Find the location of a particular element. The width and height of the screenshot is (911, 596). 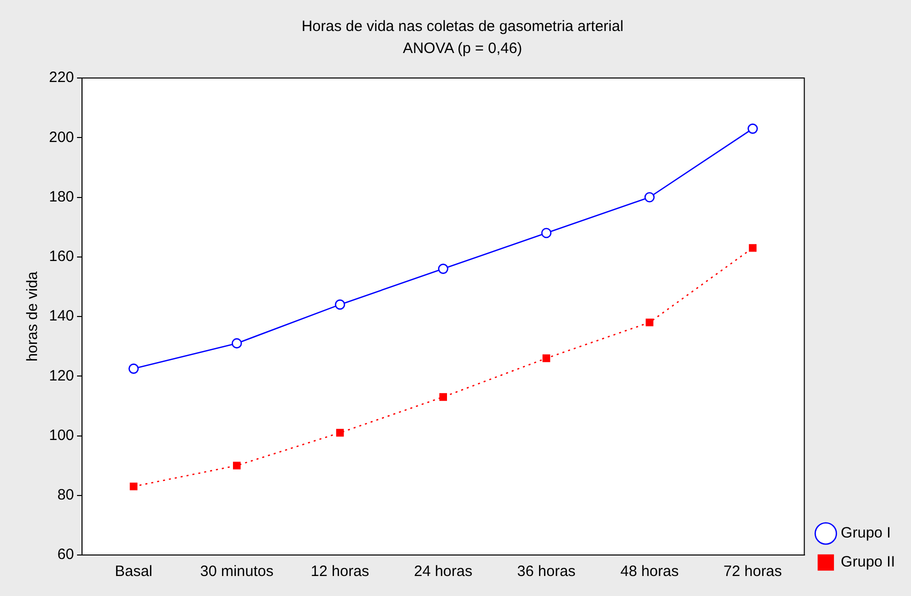

y-tick-label: 80 is located at coordinates (65, 495).